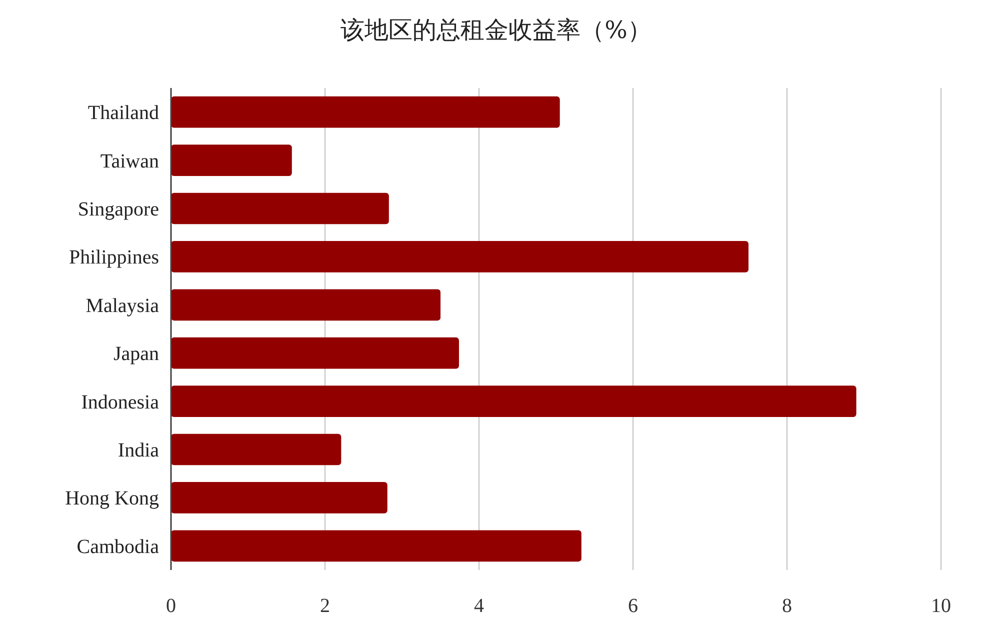 The image size is (1000, 631). Describe the element at coordinates (114, 257) in the screenshot. I see `y-tick-label: Philippines` at that location.